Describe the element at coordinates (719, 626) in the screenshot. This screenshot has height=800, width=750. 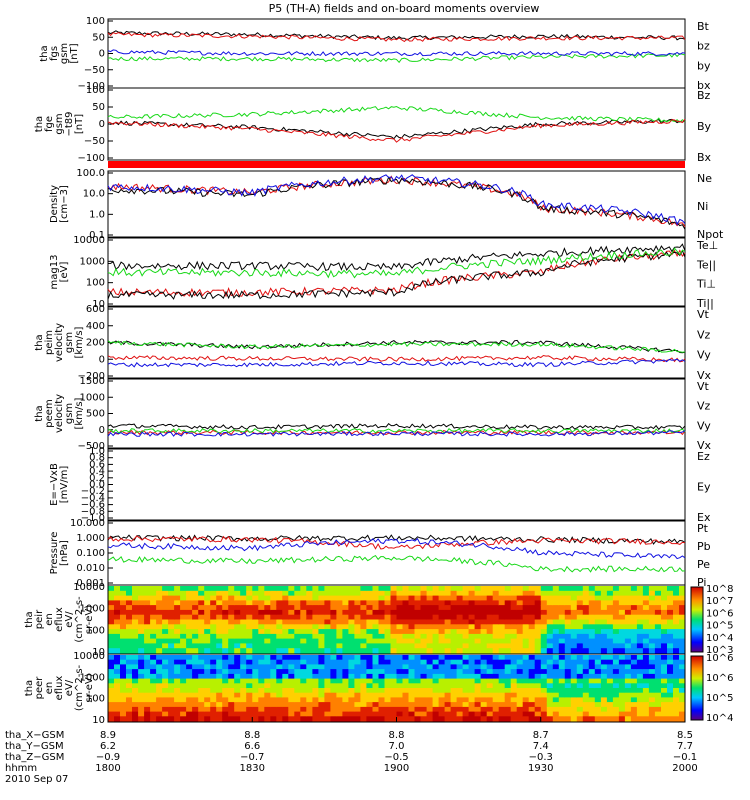
I see `colorbar-tick-label: 10^5` at that location.